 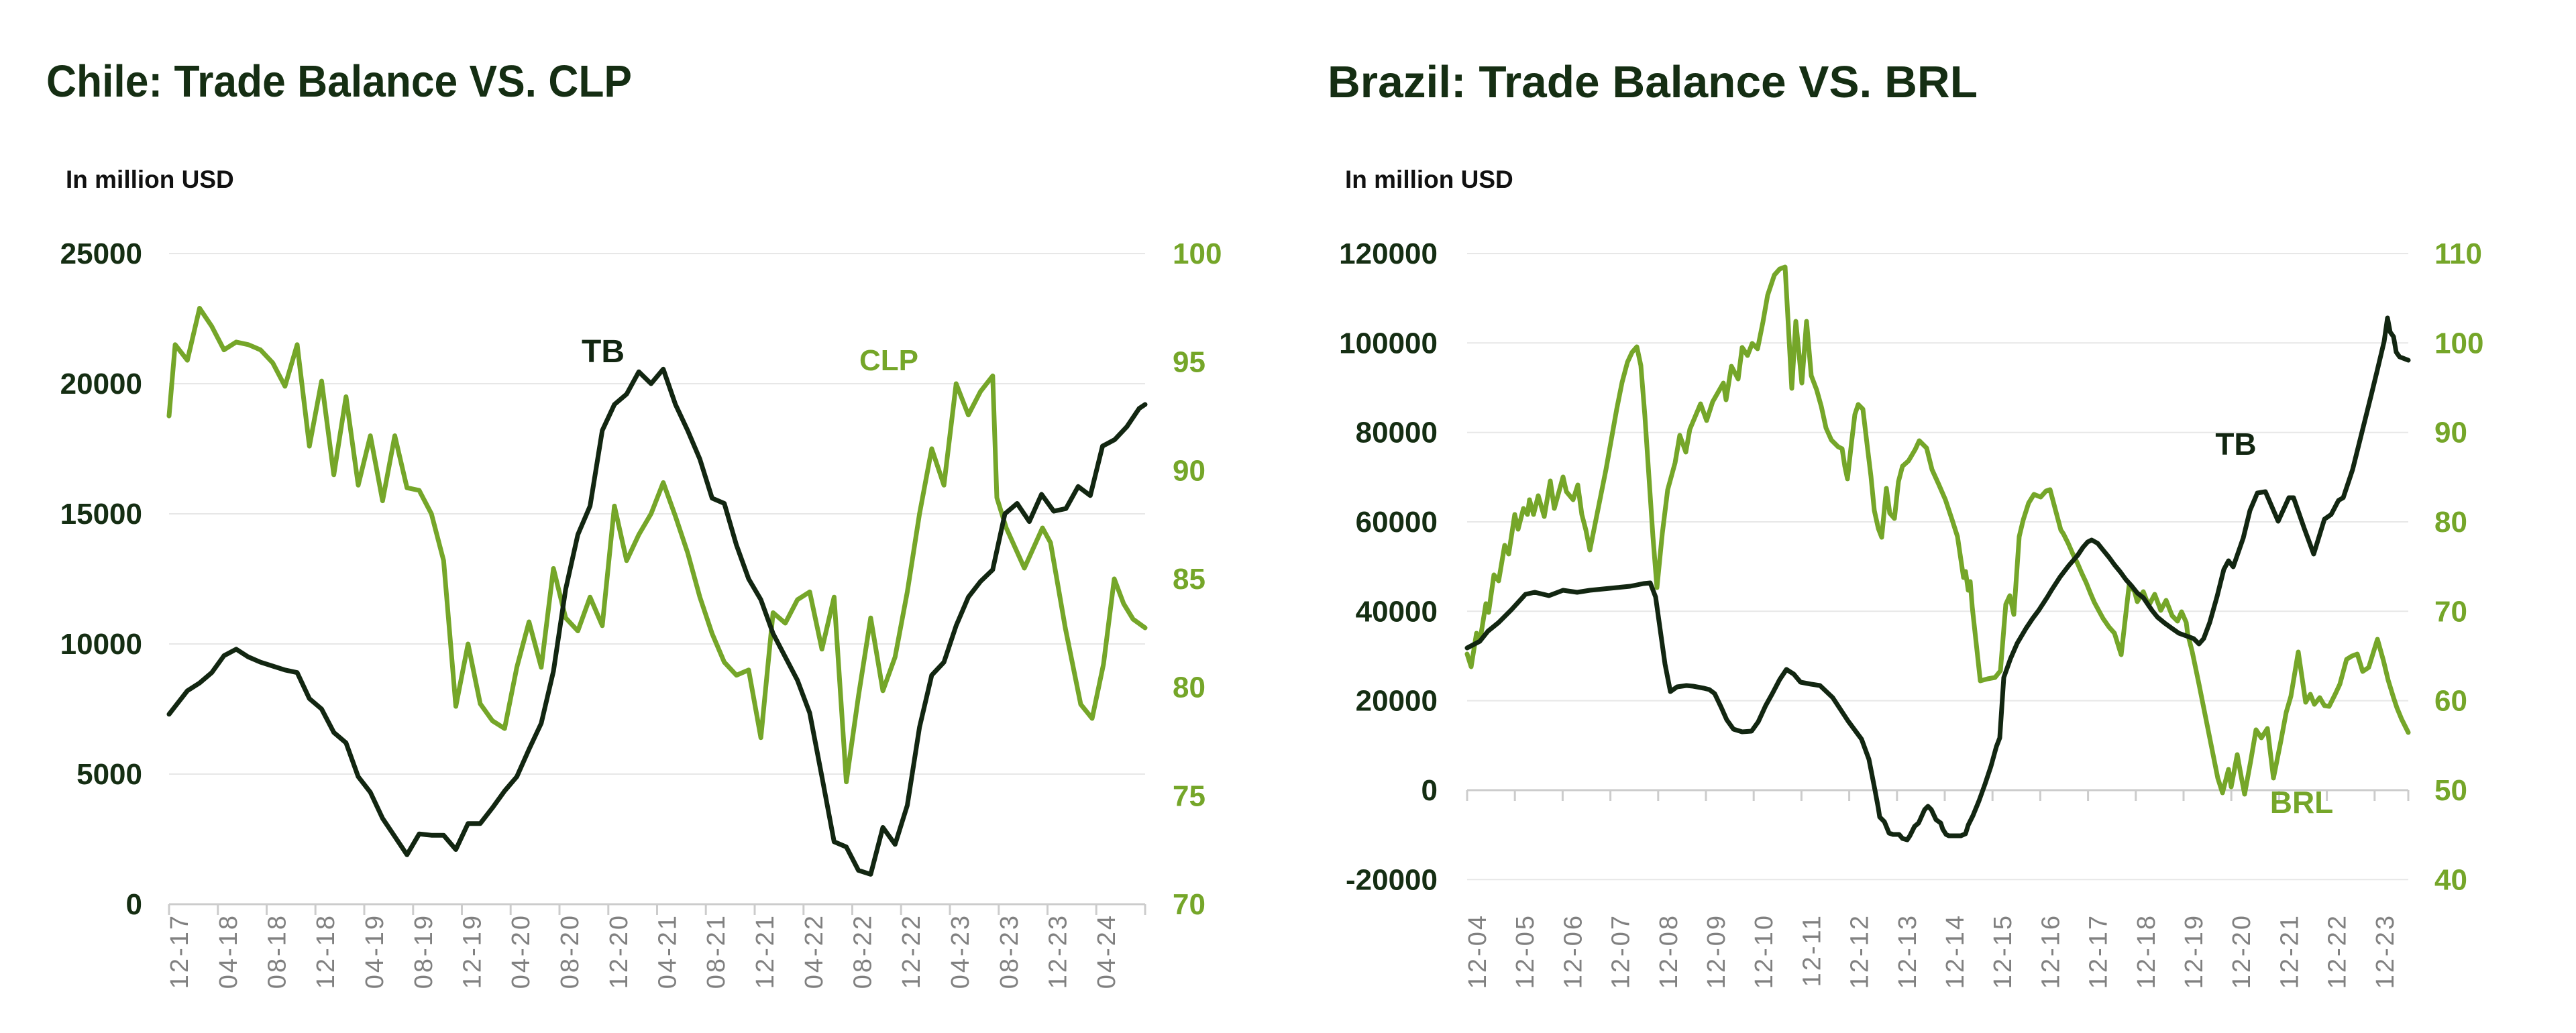 I want to click on svg-text: 12-08, so click(x=1669, y=951).